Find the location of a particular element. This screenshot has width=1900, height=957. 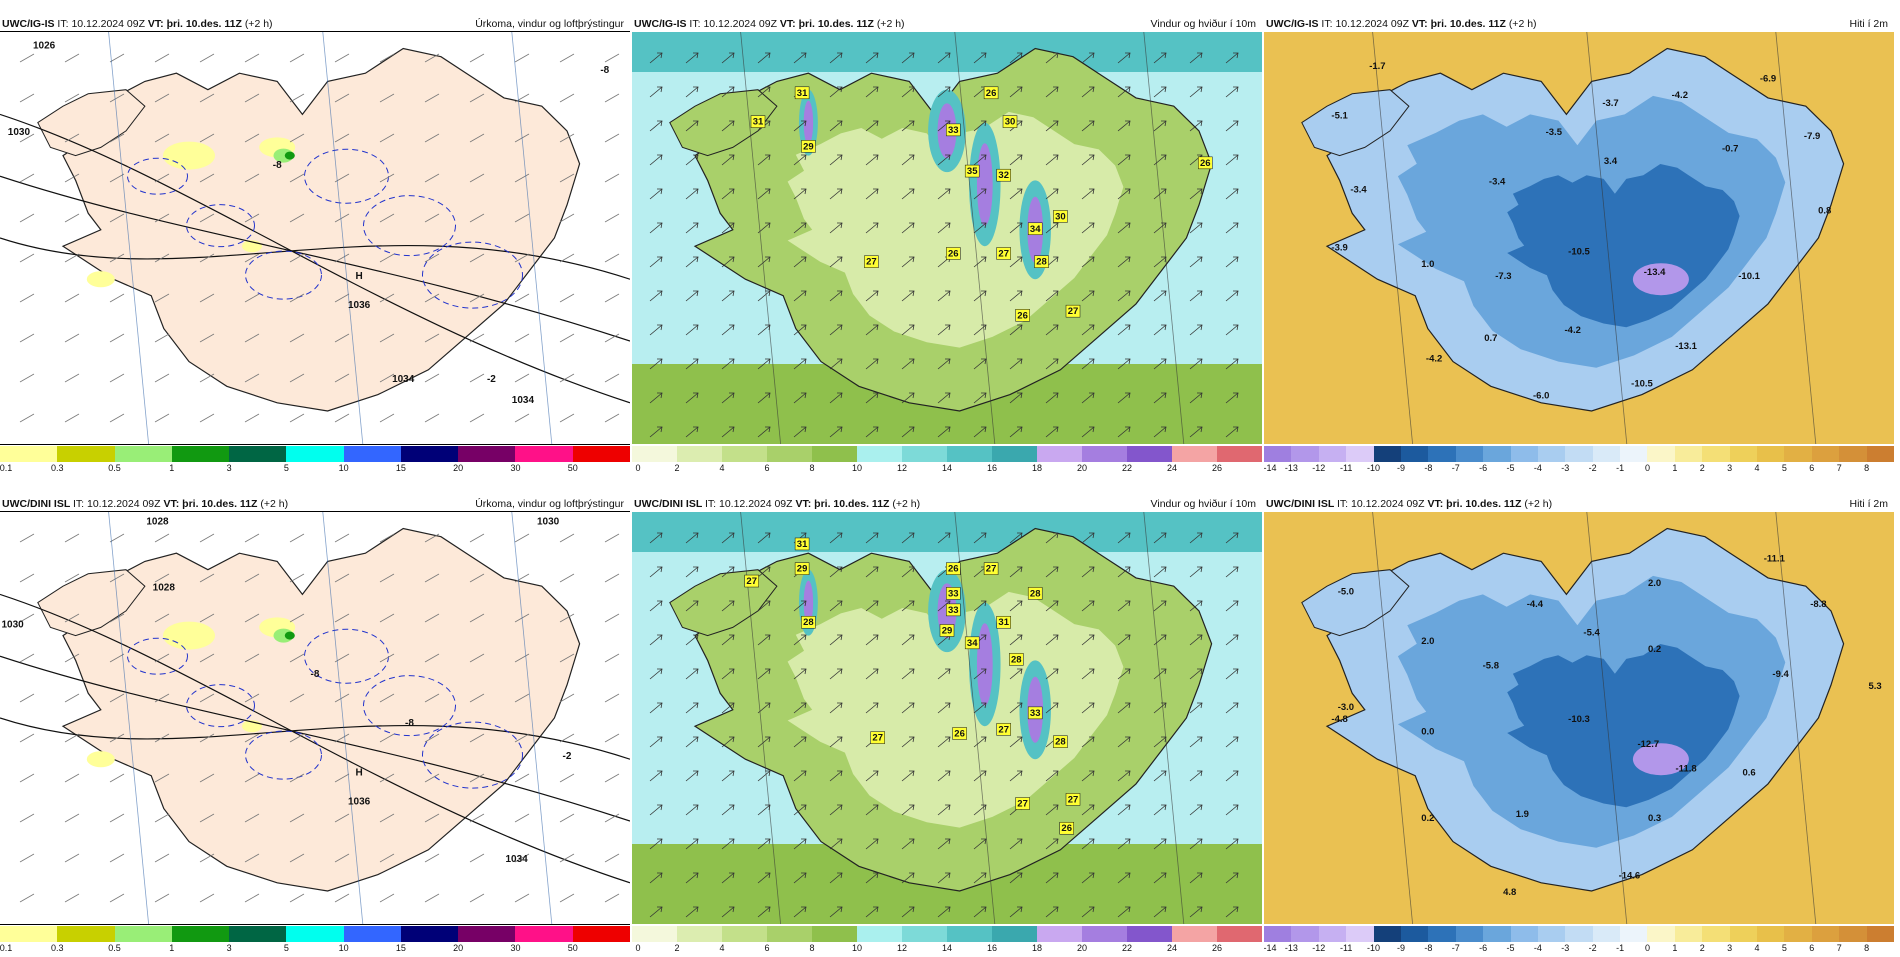

gust-value: 27 is located at coordinates (871, 262).